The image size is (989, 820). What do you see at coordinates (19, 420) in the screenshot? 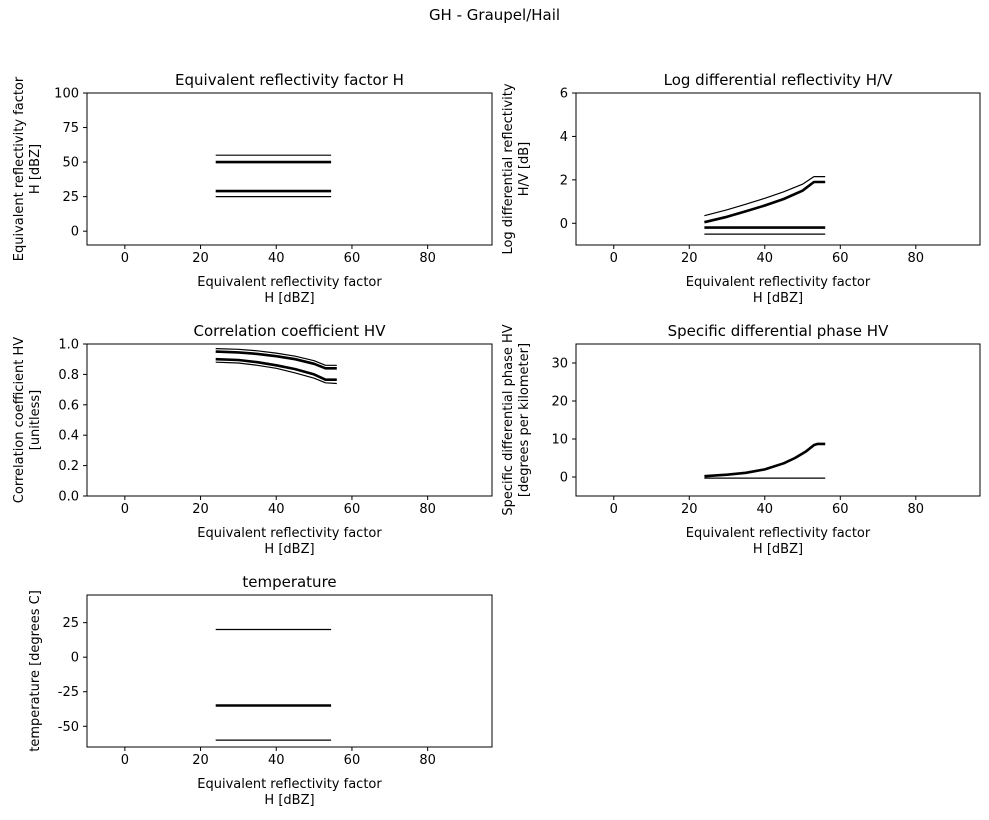
I see `y-axis-label: Correlation coefficient HV` at bounding box center [19, 420].